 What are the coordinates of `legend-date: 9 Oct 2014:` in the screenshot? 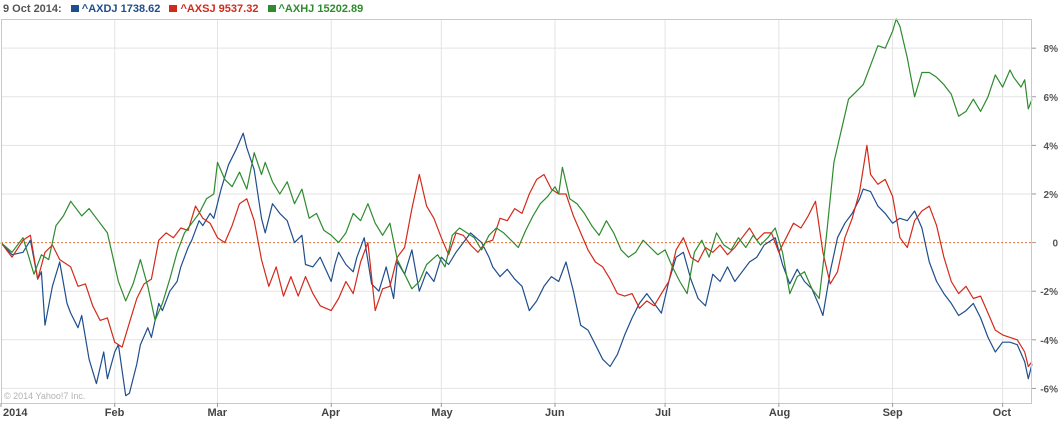 It's located at (32, 9).